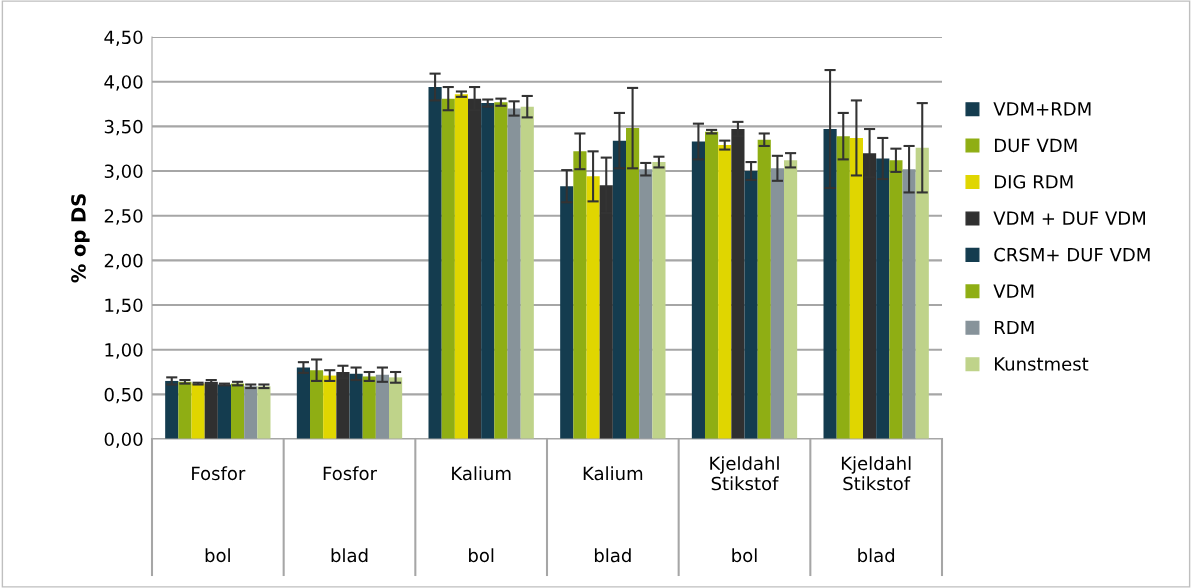 The width and height of the screenshot is (1192, 588). I want to click on category-label: Fosfor bol, so click(219, 514).